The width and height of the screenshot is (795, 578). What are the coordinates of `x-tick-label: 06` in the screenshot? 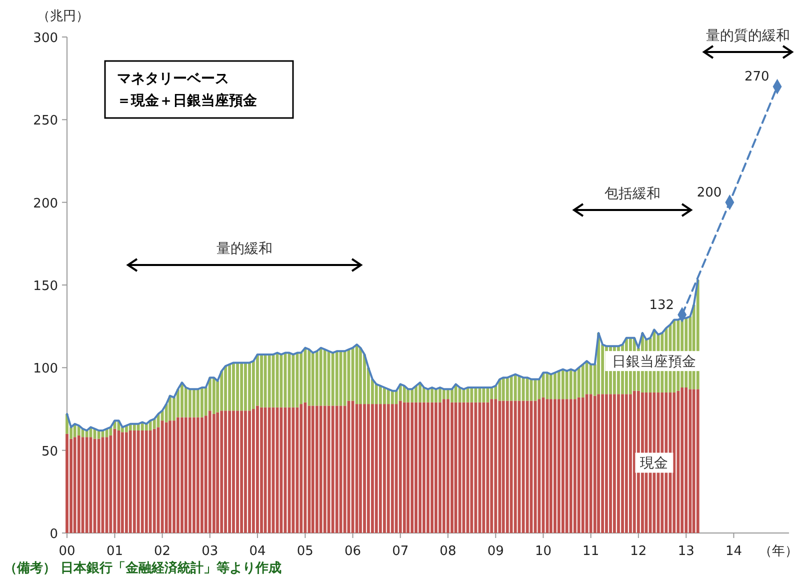 It's located at (353, 551).